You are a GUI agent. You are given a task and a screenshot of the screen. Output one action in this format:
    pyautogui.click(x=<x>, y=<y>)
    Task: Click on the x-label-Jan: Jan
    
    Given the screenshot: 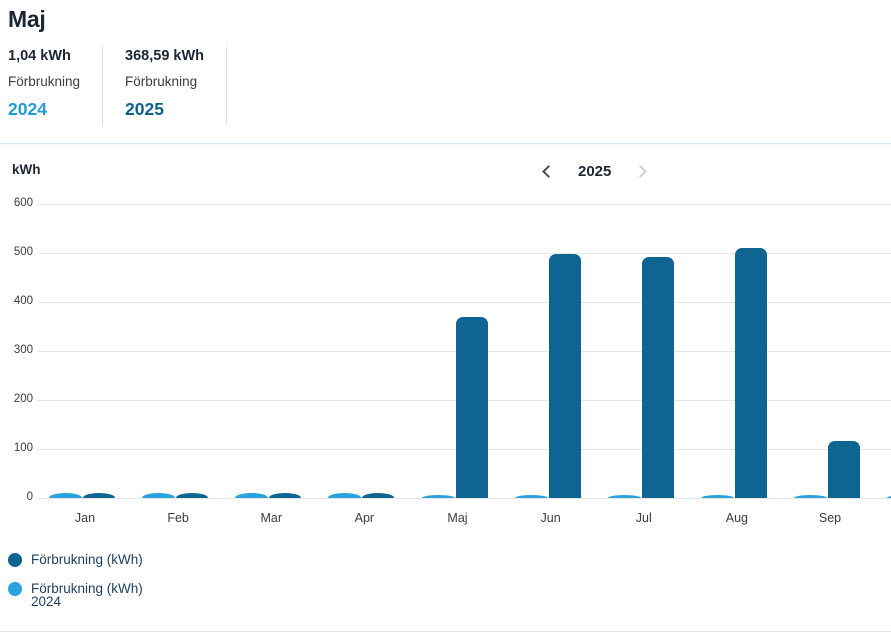 What is the action you would take?
    pyautogui.click(x=85, y=518)
    